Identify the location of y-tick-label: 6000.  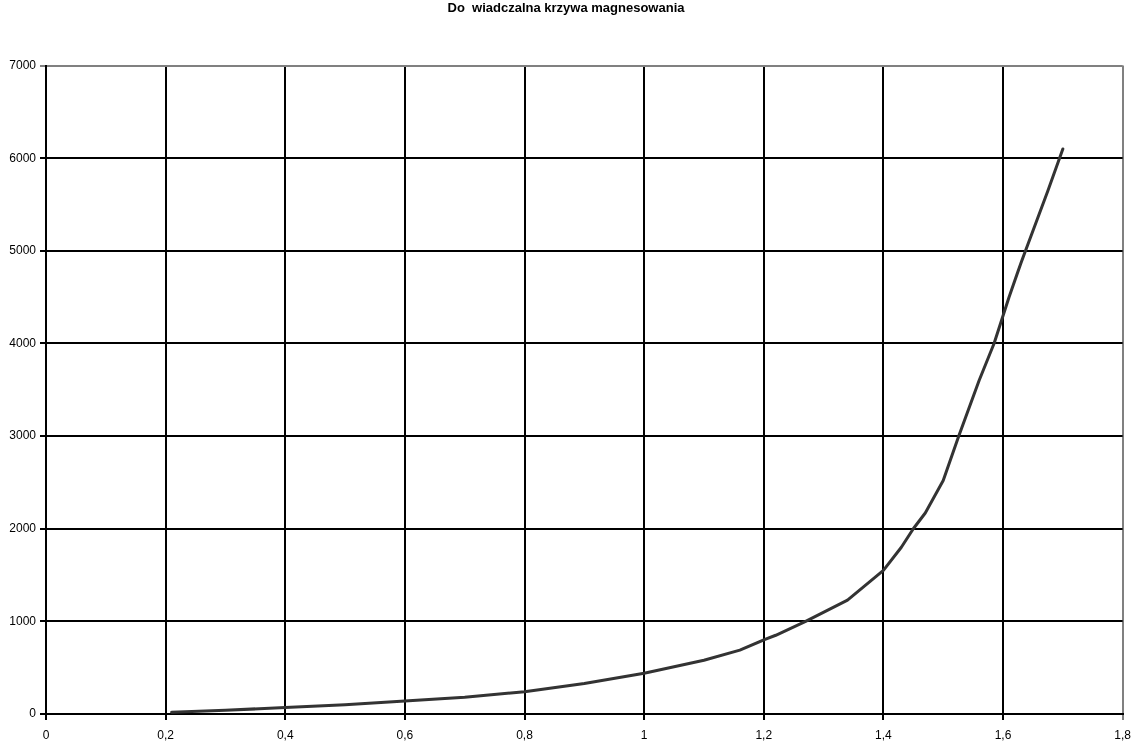
(23, 157).